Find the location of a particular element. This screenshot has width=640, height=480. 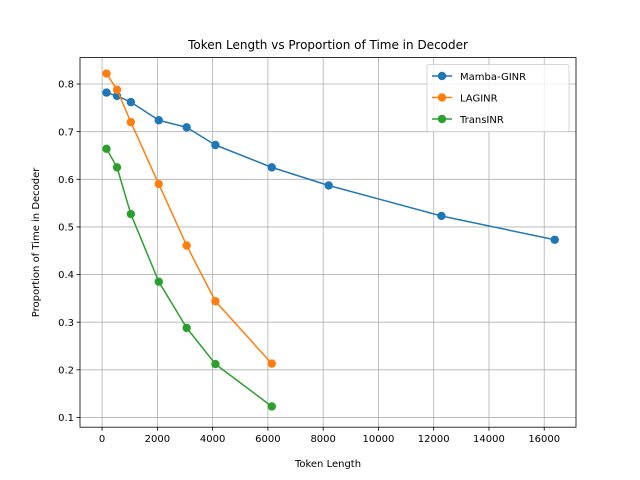

legend-box is located at coordinates (498, 98).